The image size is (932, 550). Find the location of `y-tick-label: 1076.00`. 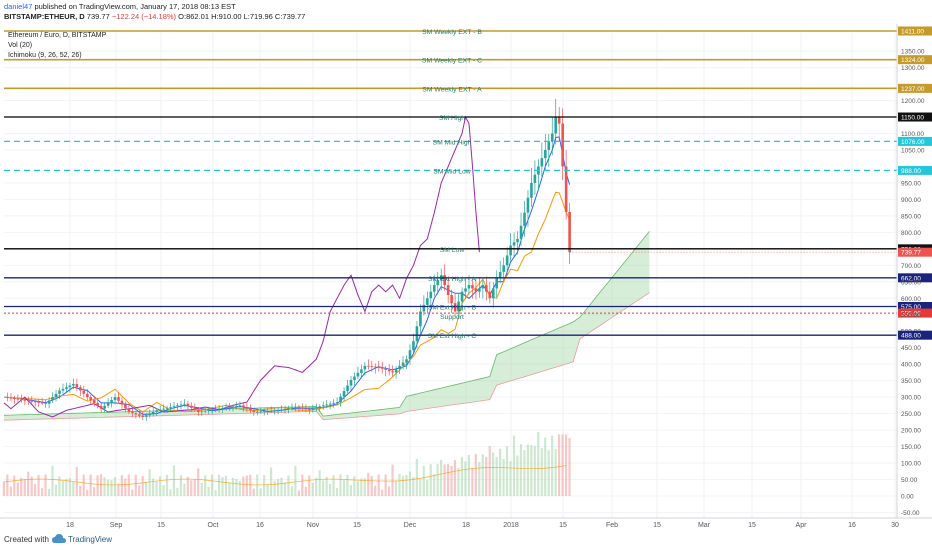

y-tick-label: 1076.00 is located at coordinates (913, 142).